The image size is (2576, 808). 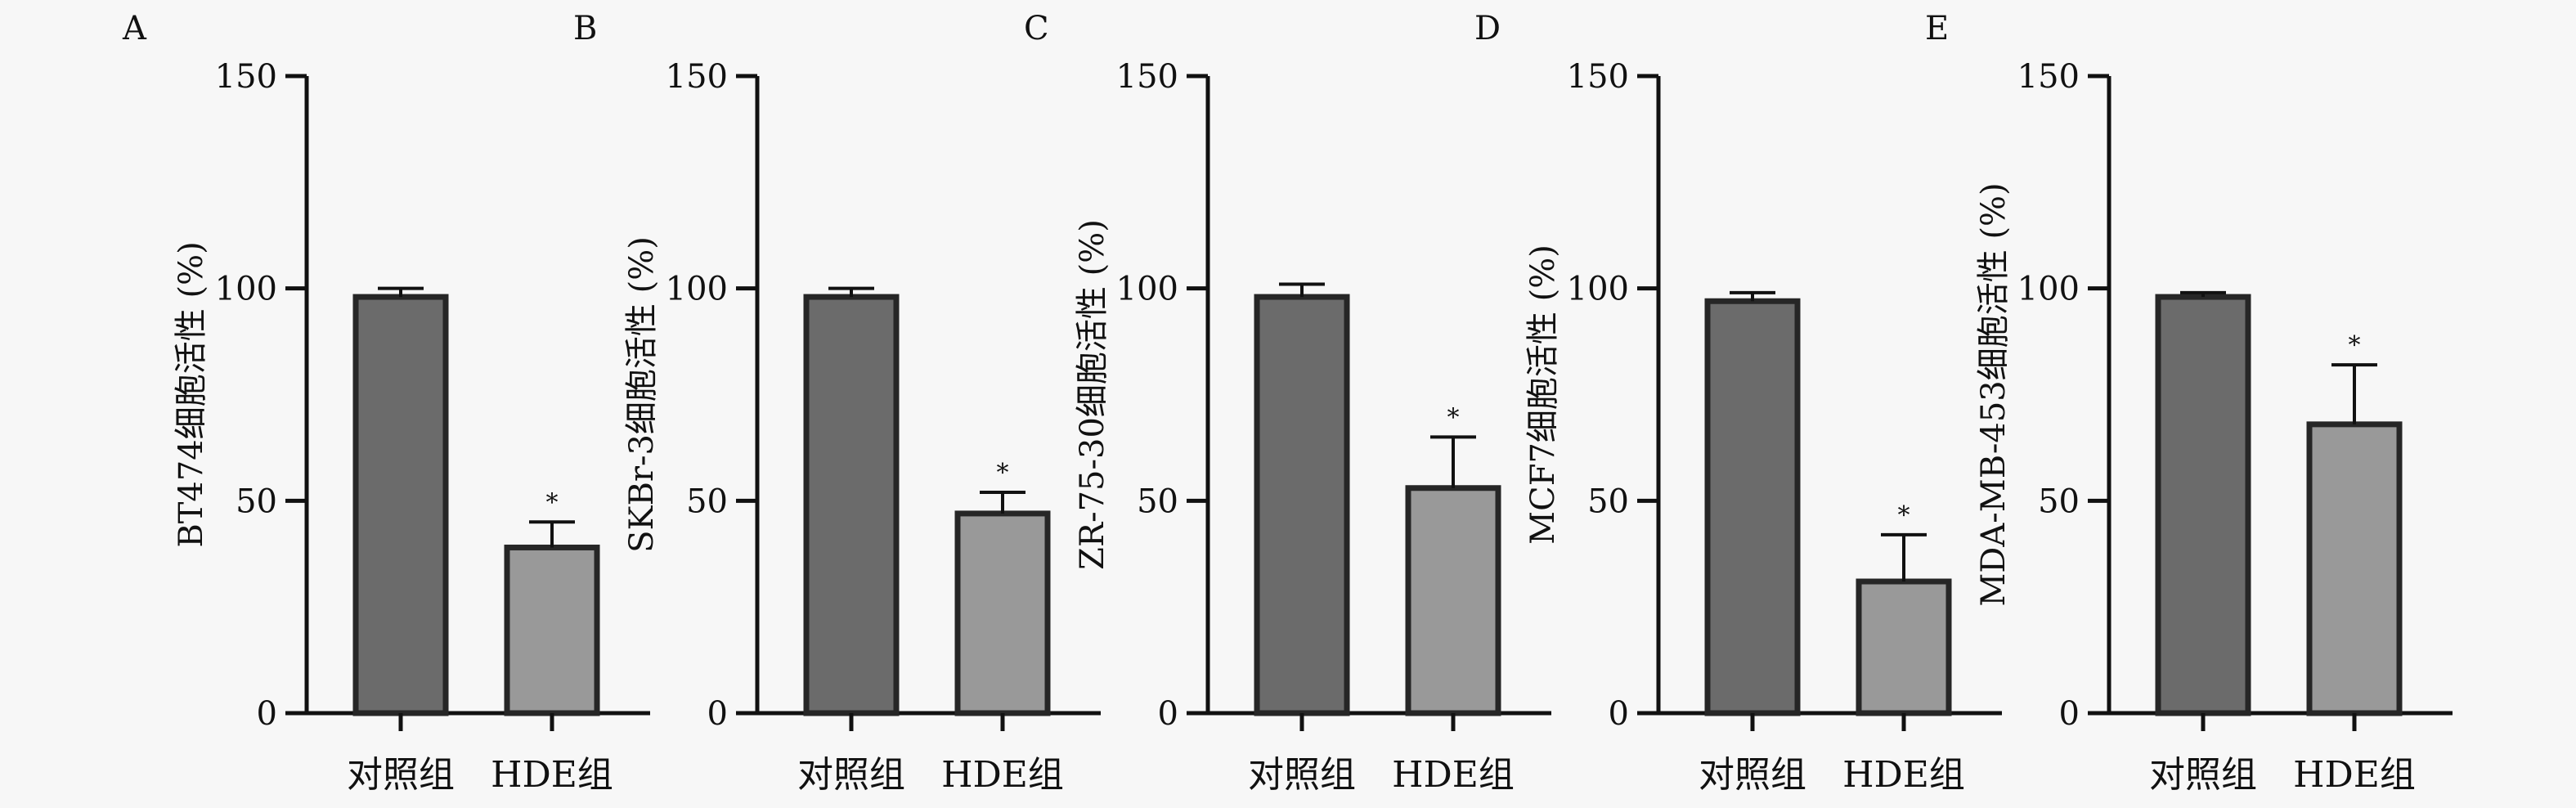 I want to click on panel-letter: B, so click(x=585, y=28).